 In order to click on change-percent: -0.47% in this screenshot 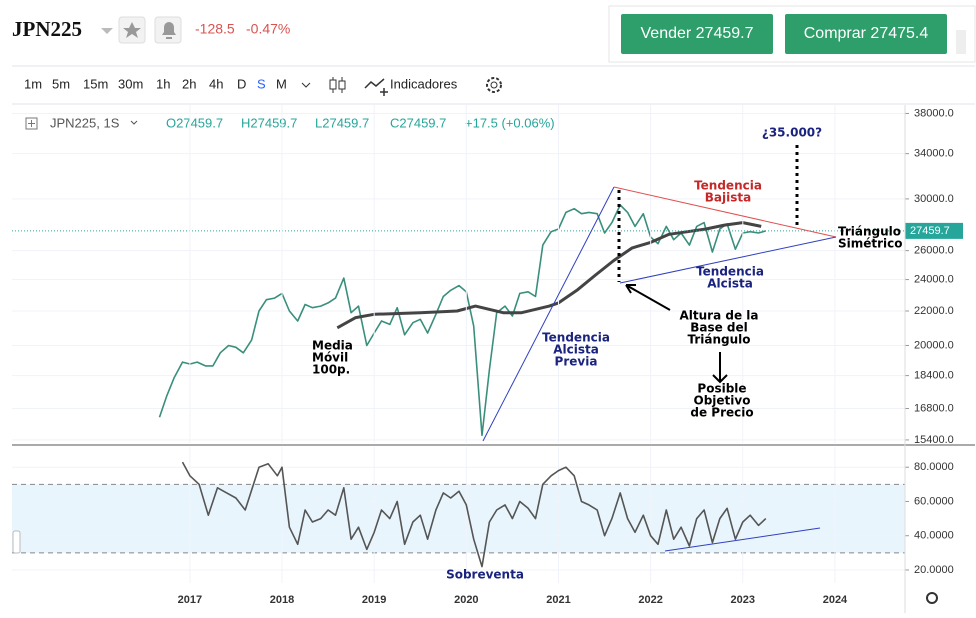, I will do `click(268, 29)`.